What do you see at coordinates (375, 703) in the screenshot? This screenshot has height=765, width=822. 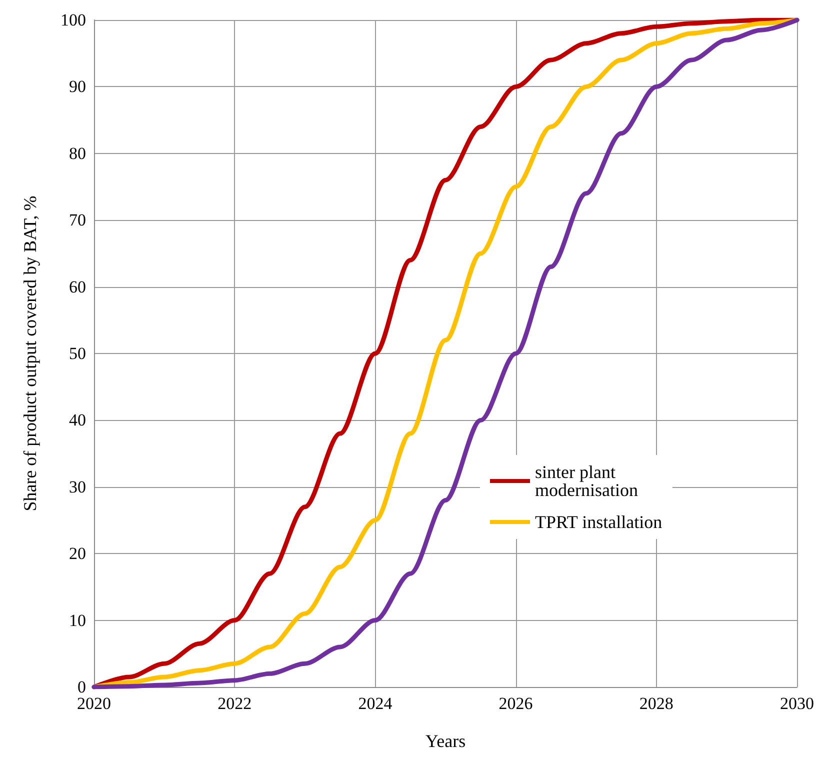 I see `x-tick-label: 2024` at bounding box center [375, 703].